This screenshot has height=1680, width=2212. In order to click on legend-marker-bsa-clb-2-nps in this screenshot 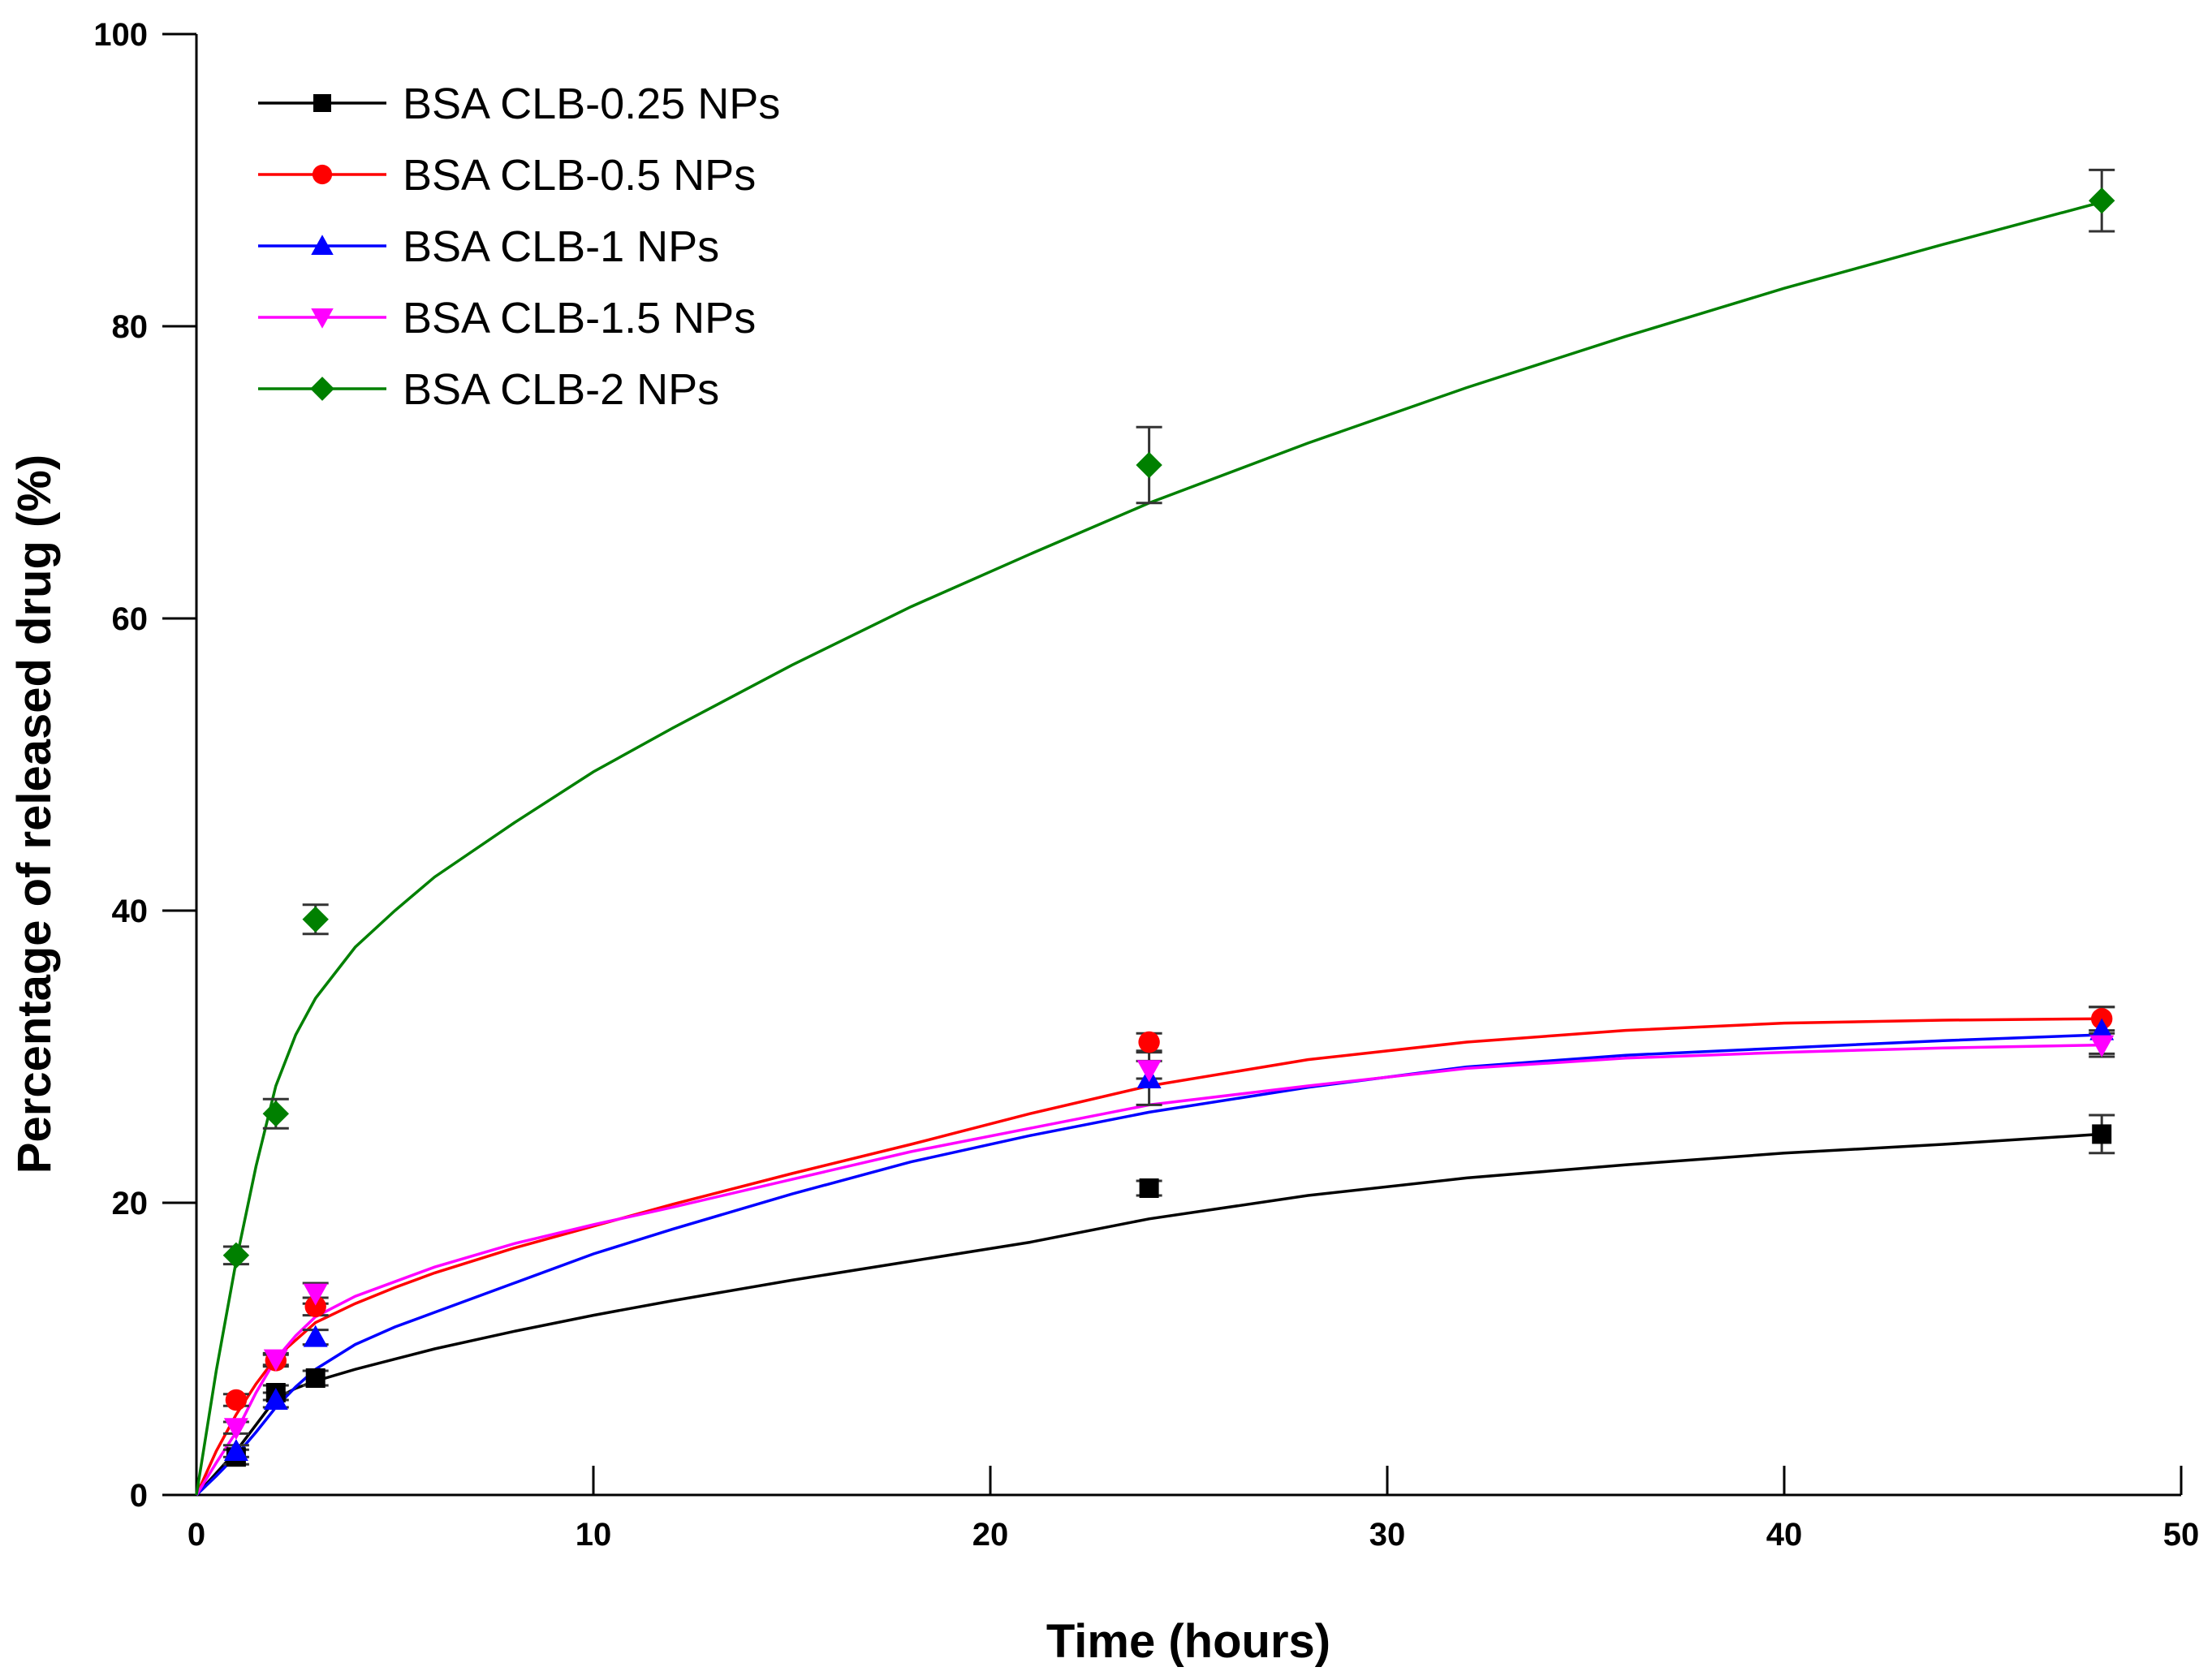, I will do `click(322, 389)`.